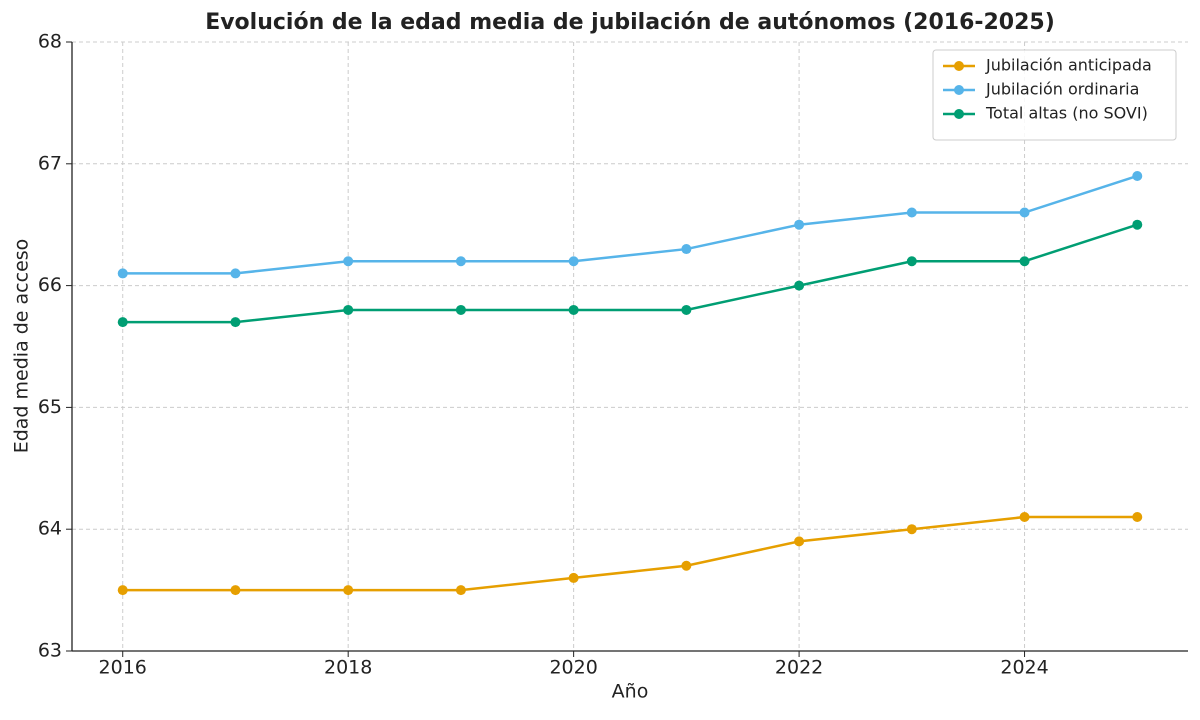 The width and height of the screenshot is (1200, 720). What do you see at coordinates (1066, 113) in the screenshot?
I see `legend-label: Total altas (no SOVI)` at bounding box center [1066, 113].